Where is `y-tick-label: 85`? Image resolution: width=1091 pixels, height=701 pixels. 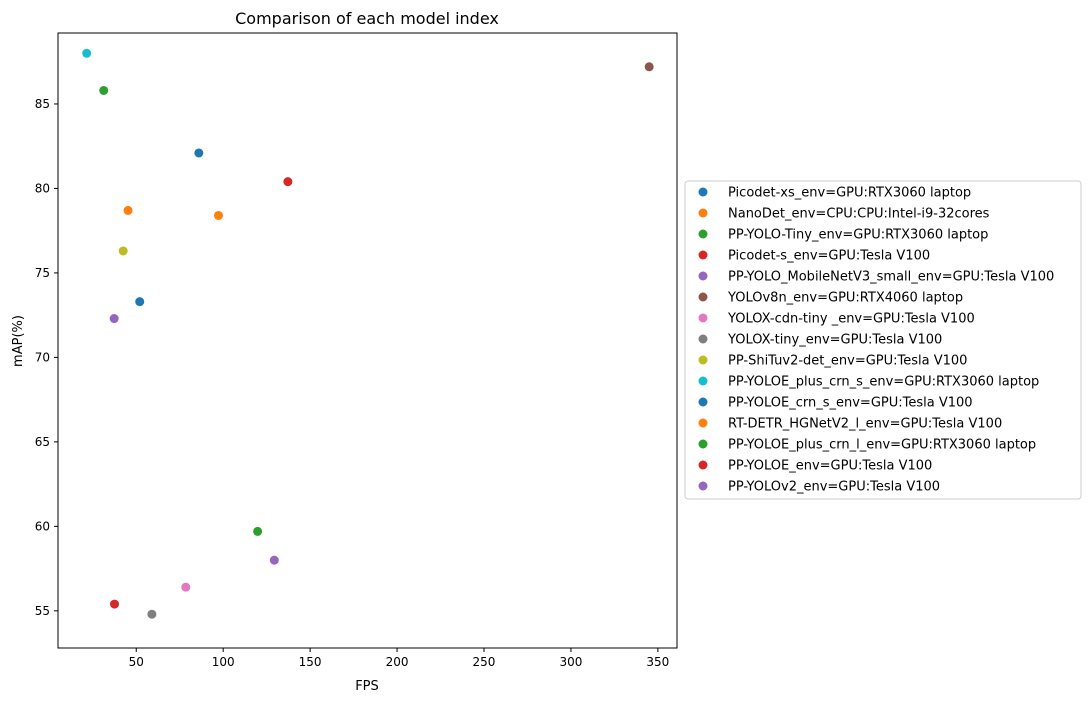
y-tick-label: 85 is located at coordinates (42, 104).